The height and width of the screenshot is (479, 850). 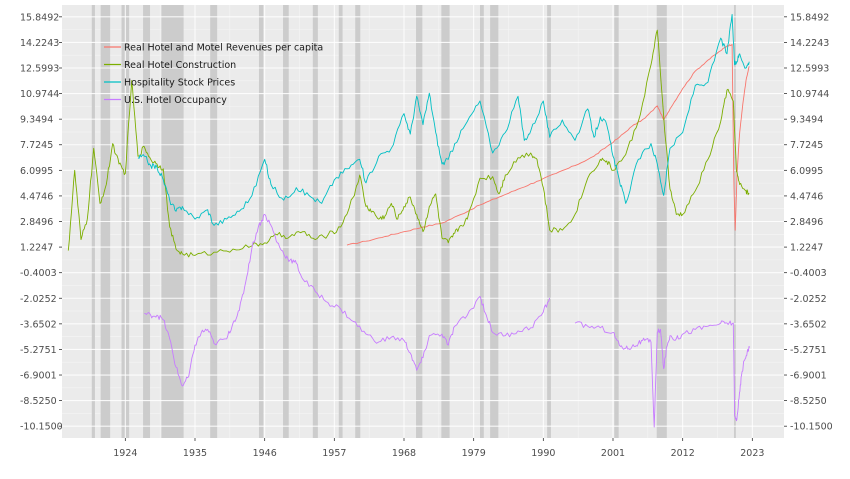 I want to click on x-tick-label: 1924, so click(x=125, y=453).